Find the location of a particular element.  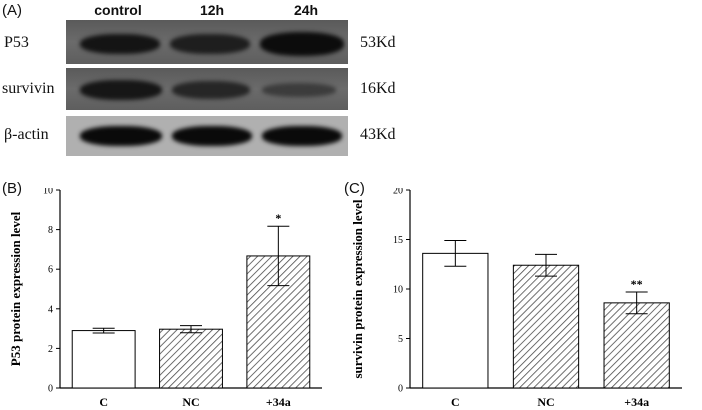

significance-marker: * is located at coordinates (278, 218).